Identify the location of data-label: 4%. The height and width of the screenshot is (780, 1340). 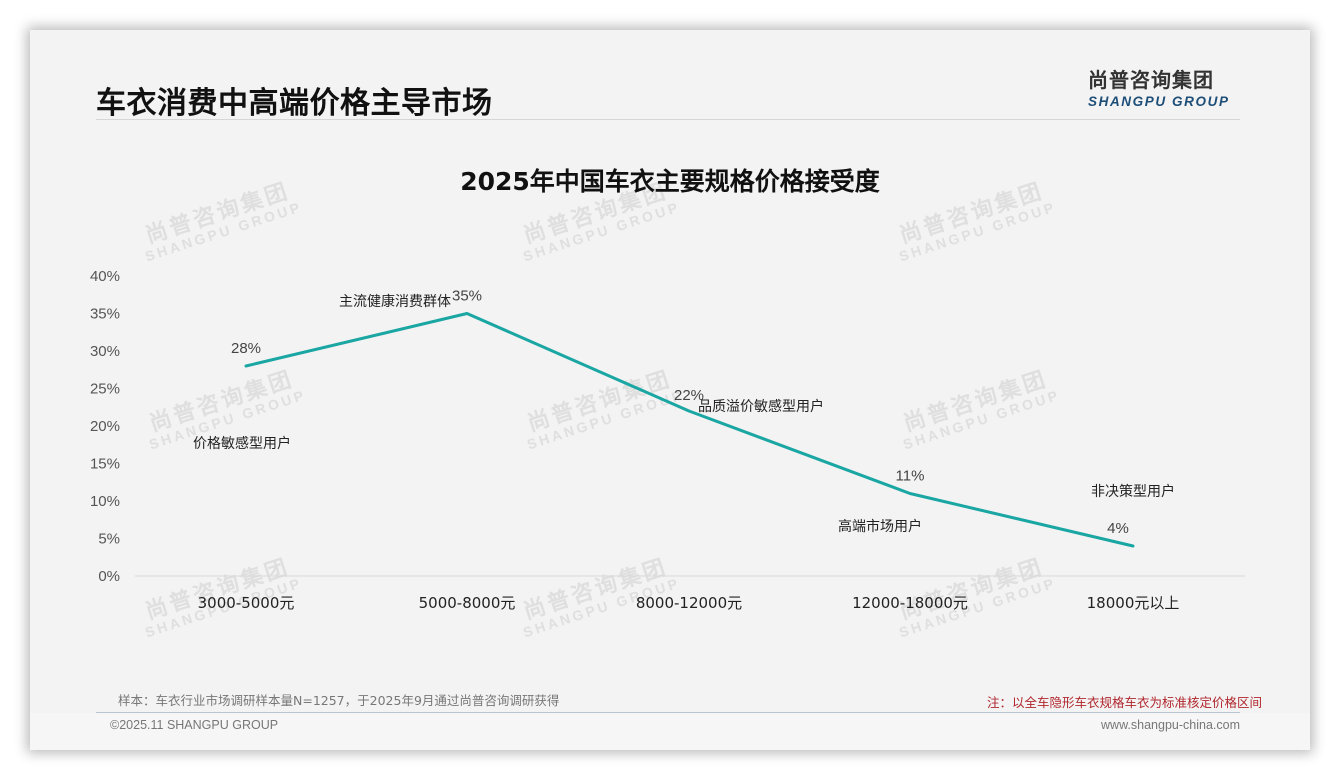
(1118, 528).